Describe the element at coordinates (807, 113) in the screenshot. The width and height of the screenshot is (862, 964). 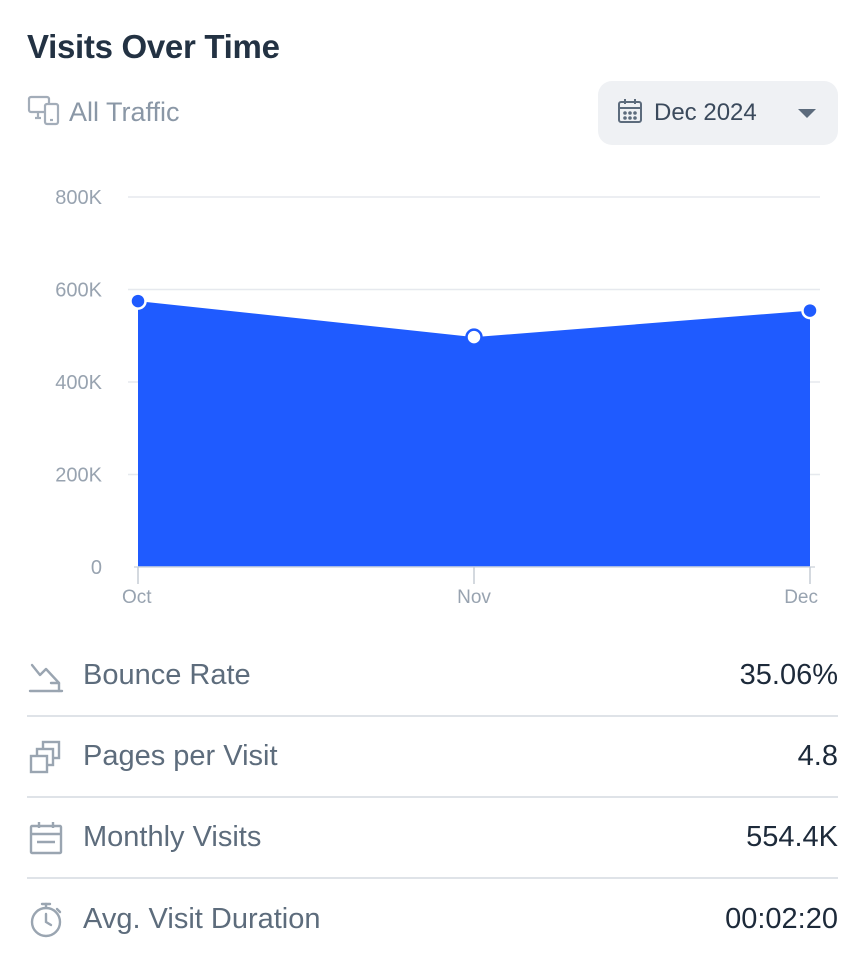
I see `chevron-down-icon` at that location.